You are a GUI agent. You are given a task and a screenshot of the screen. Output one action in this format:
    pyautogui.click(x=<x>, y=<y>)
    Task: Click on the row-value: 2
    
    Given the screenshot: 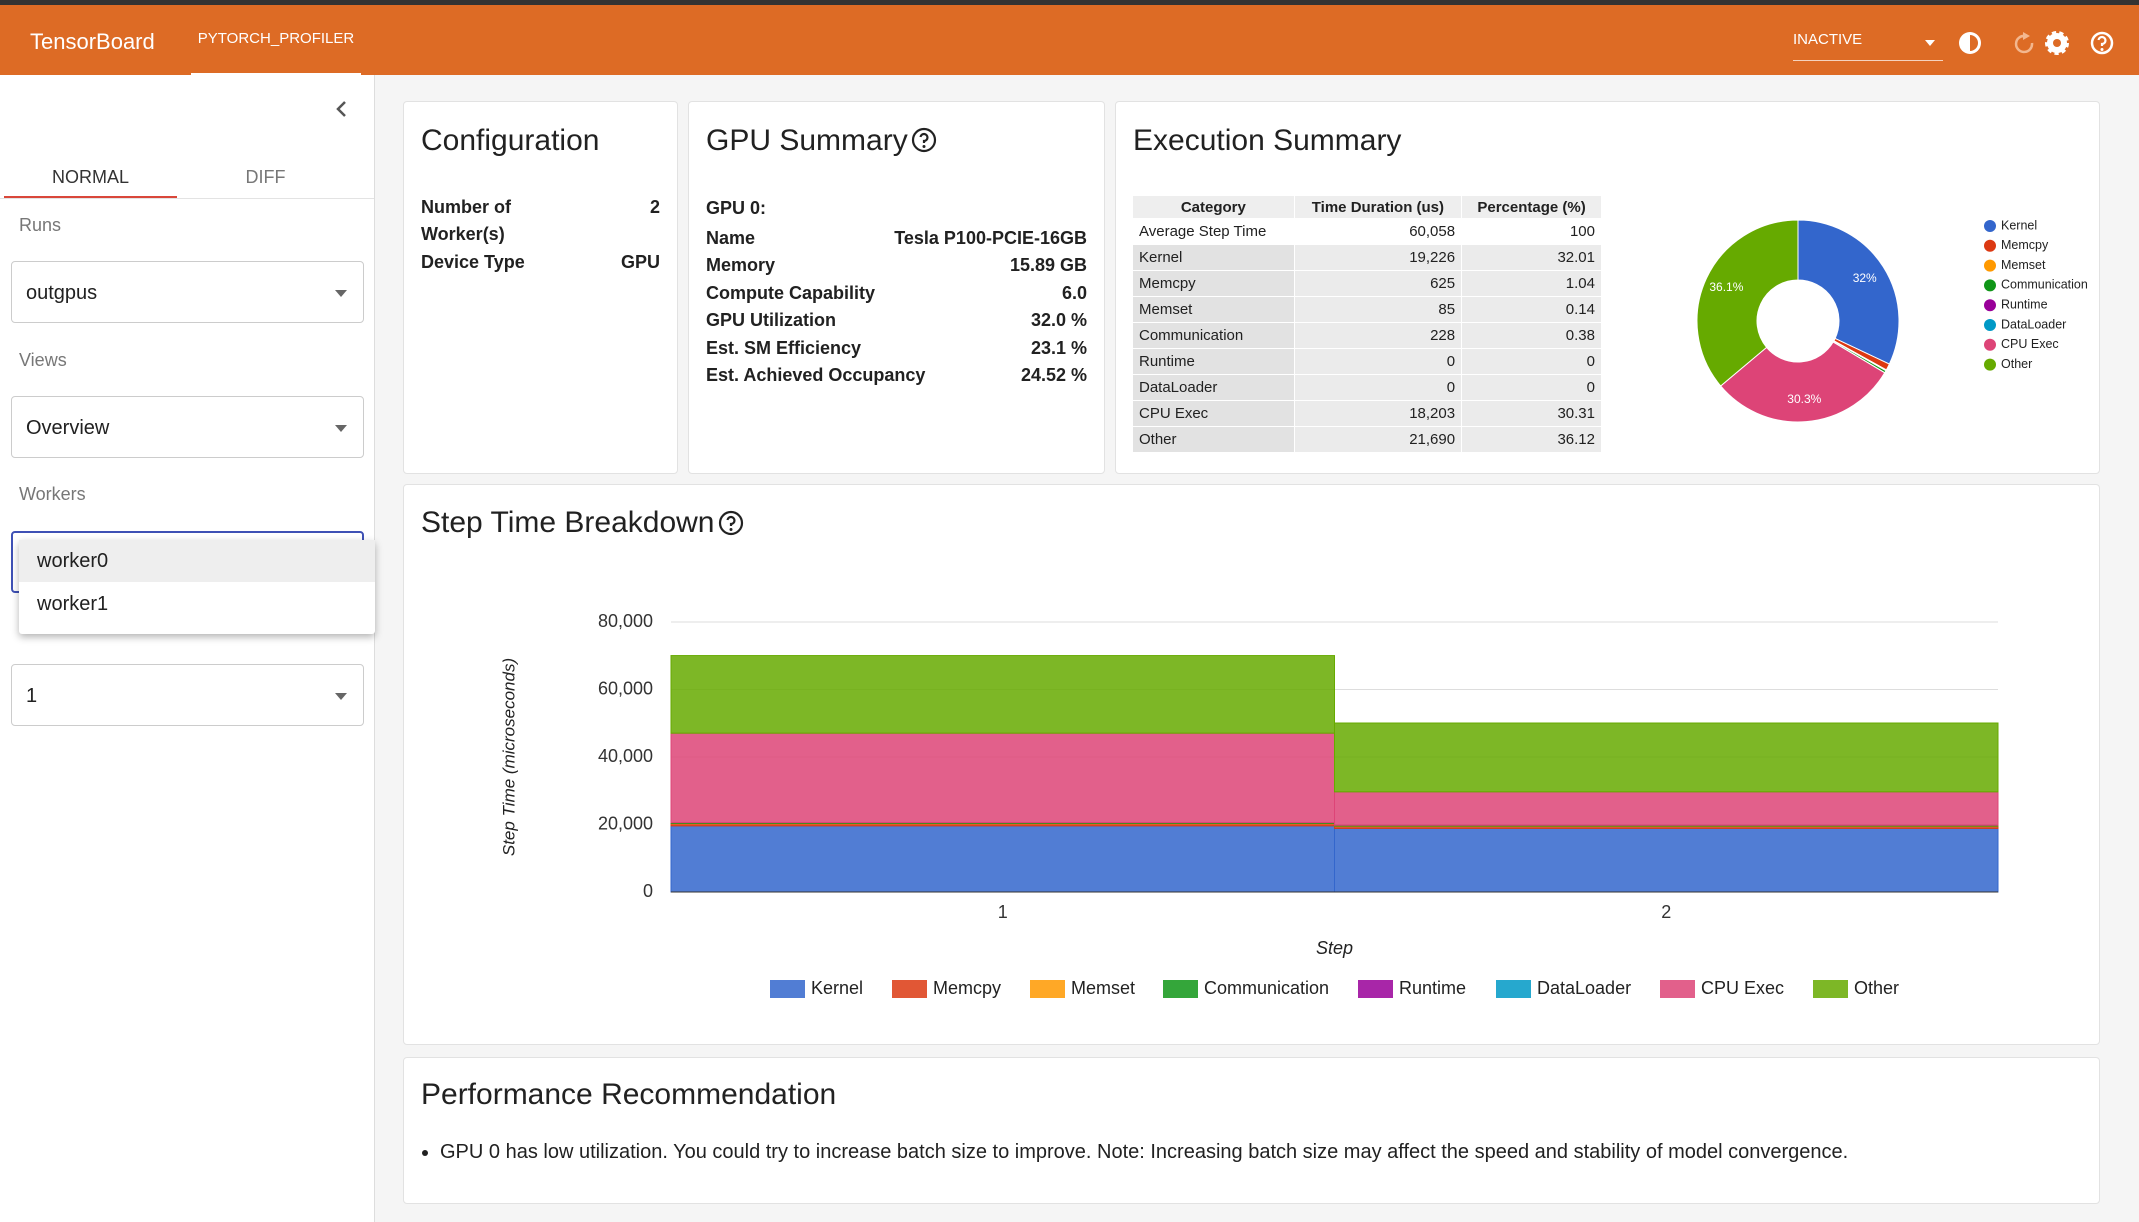 What is the action you would take?
    pyautogui.click(x=654, y=207)
    